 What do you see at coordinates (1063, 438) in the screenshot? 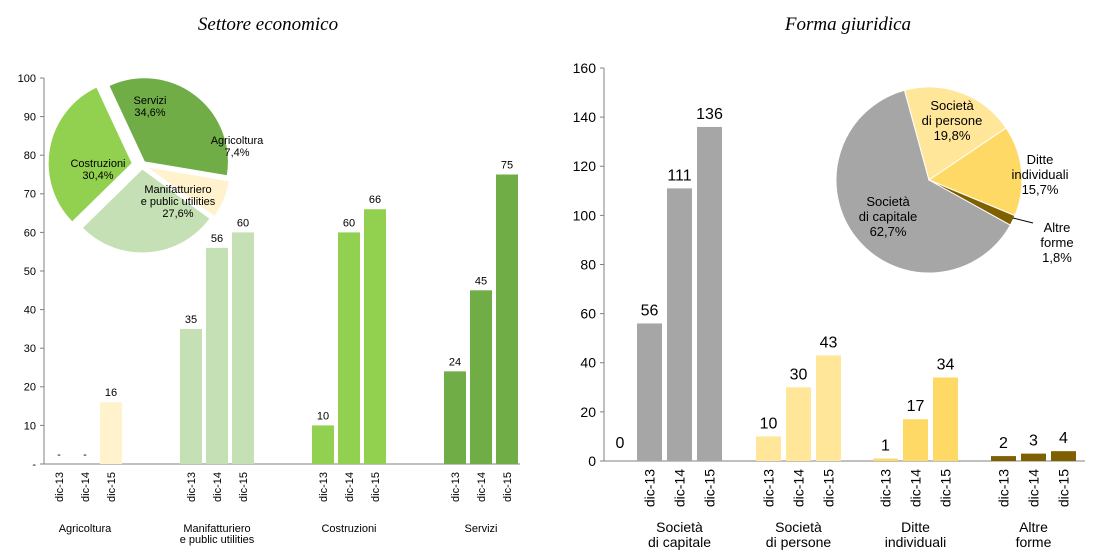
I see `bar-value-label: 4` at bounding box center [1063, 438].